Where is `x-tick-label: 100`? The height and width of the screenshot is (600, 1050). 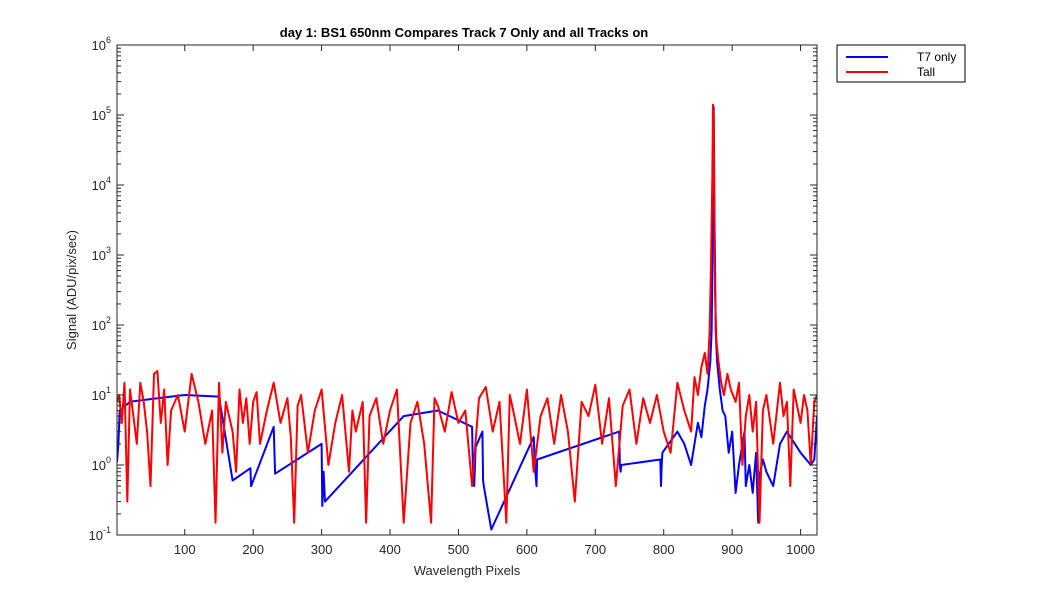
x-tick-label: 100 is located at coordinates (185, 549).